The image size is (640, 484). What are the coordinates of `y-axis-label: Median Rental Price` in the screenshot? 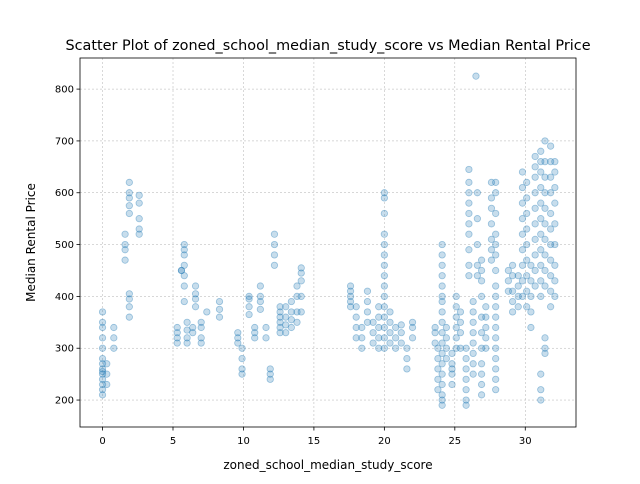 It's located at (31, 242).